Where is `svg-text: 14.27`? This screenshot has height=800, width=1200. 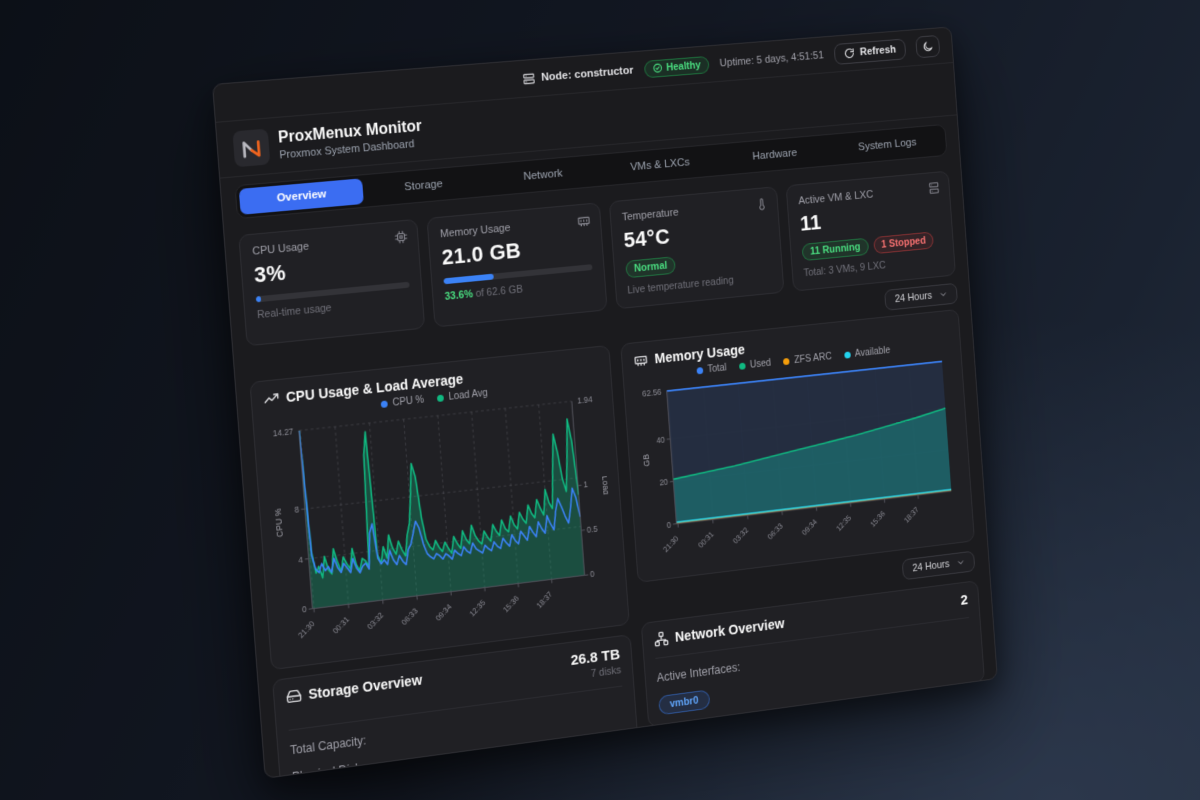 svg-text: 14.27 is located at coordinates (283, 432).